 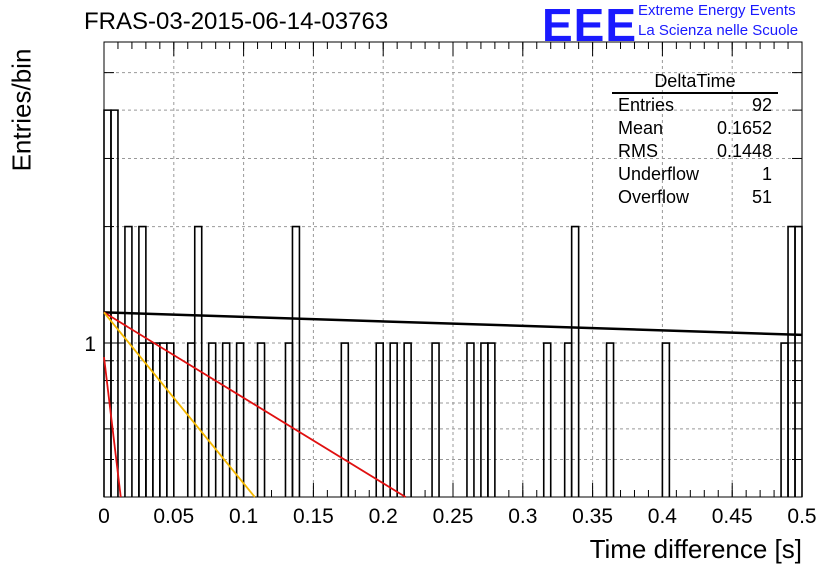 I want to click on logo-line-1: Extreme Energy Events, so click(x=717, y=10).